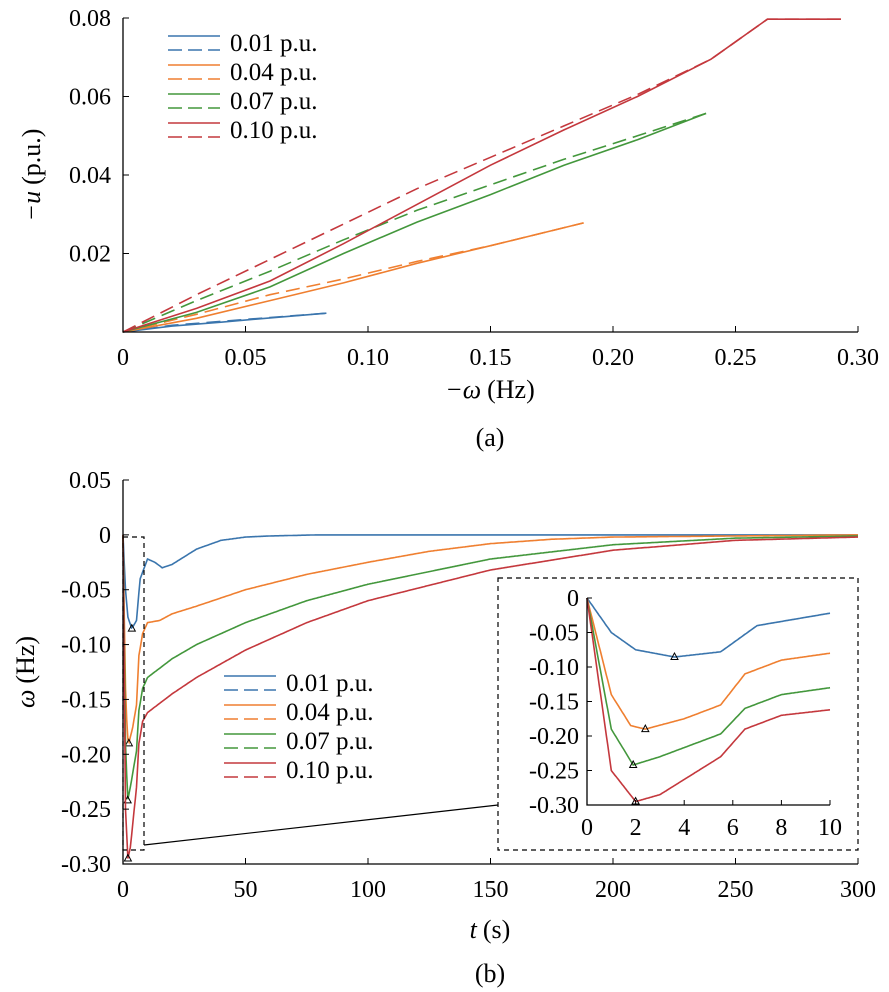 The image size is (889, 992). What do you see at coordinates (613, 358) in the screenshot?
I see `panel-a-xtick-label: 0.20` at bounding box center [613, 358].